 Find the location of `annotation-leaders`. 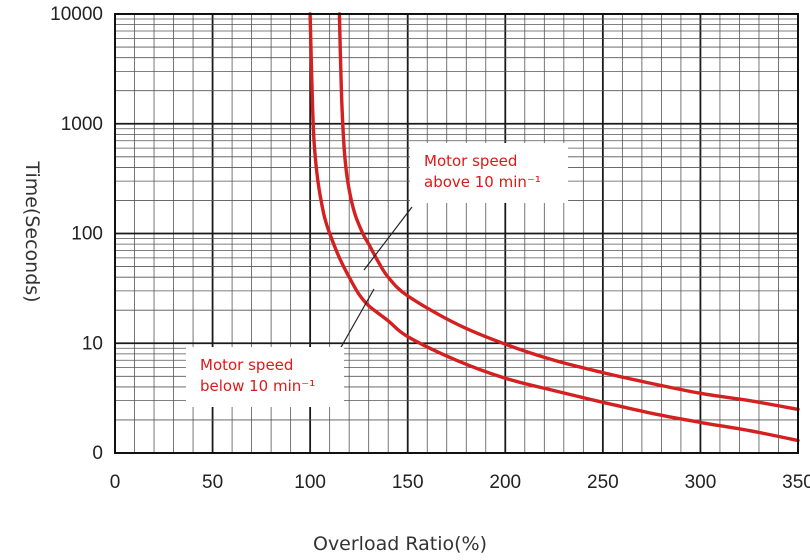

annotation-leaders is located at coordinates (376, 278).